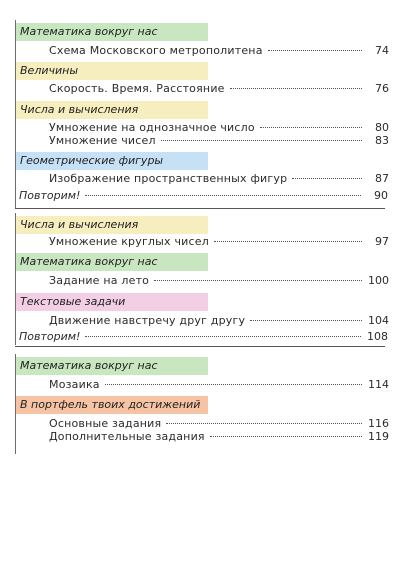 This screenshot has width=410, height=583. I want to click on entry-title: Основные задания, so click(105, 423).